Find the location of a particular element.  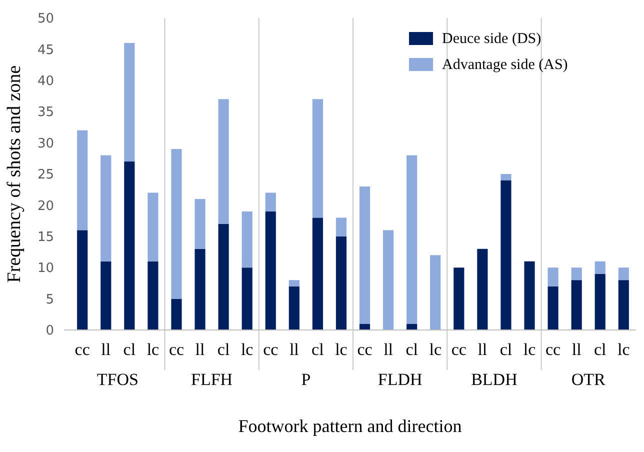

y-tick-label: 35 is located at coordinates (45, 112).